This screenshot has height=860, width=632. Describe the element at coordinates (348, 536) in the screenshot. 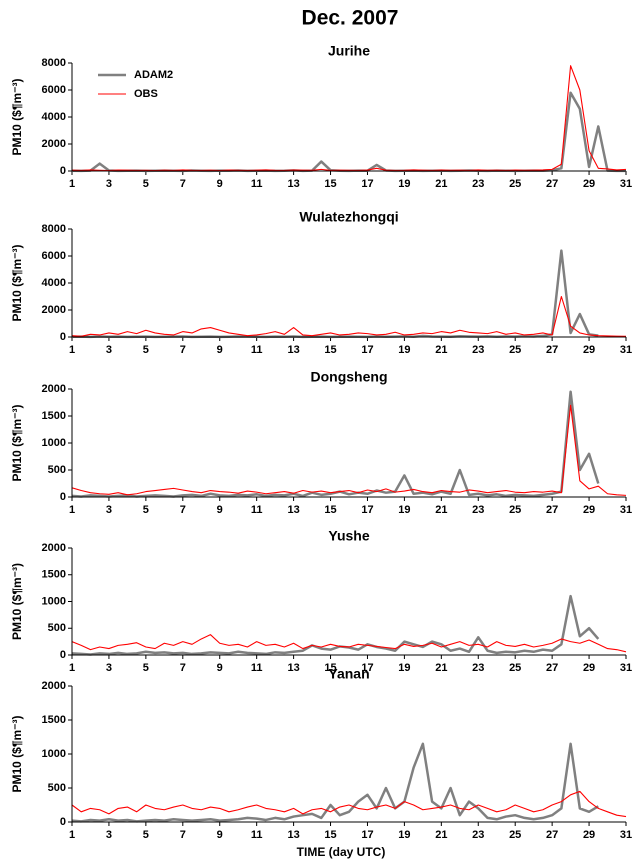

I see `panel-title: Yushe` at that location.